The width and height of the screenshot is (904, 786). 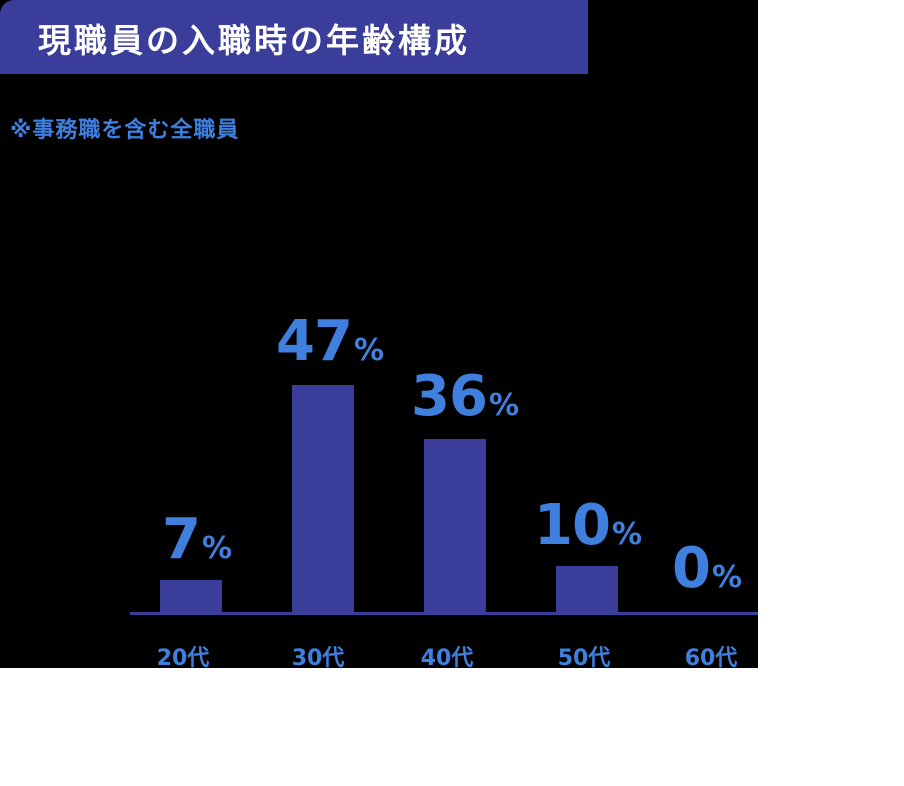 I want to click on bar-20s, so click(x=191, y=596).